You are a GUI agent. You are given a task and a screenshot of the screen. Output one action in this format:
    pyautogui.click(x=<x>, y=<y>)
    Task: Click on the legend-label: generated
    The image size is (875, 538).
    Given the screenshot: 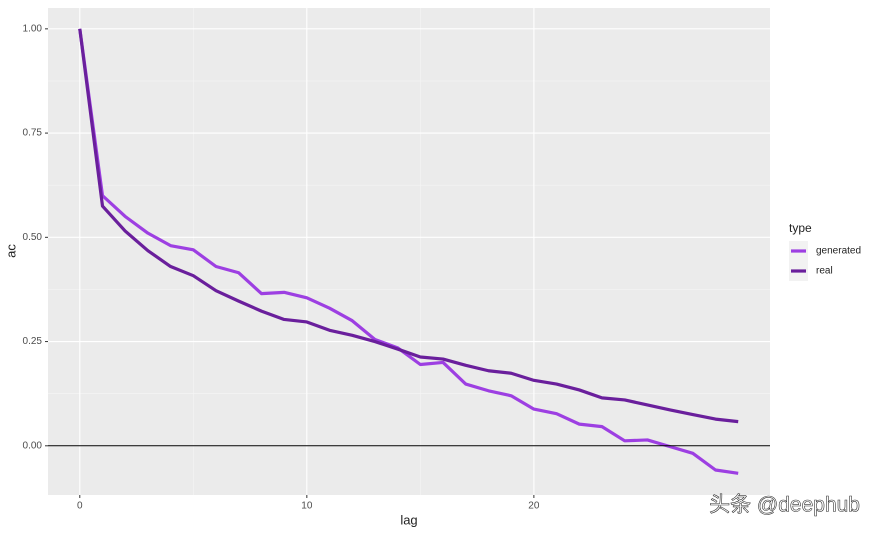 What is the action you would take?
    pyautogui.click(x=838, y=251)
    